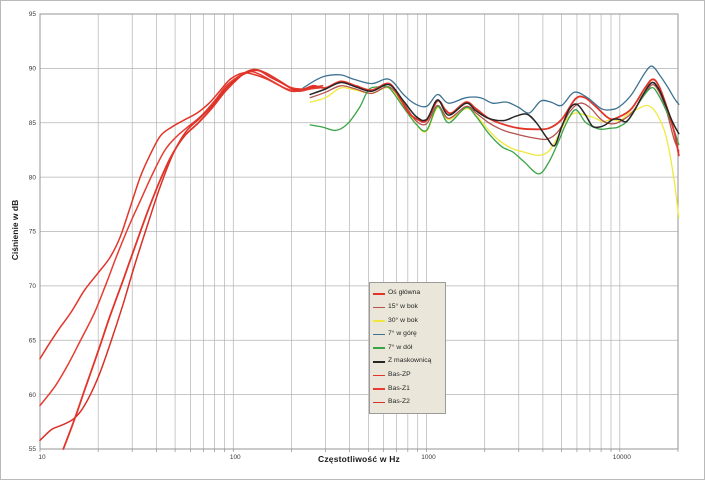 This screenshot has width=705, height=480. I want to click on y-tick-label: 85, so click(33, 123).